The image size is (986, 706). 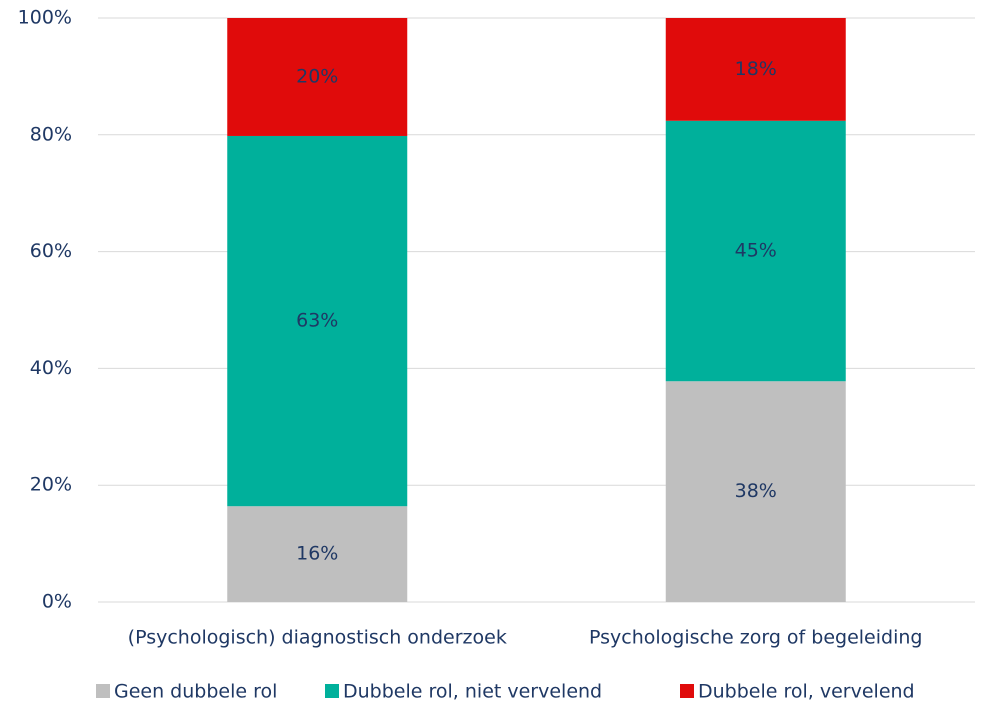 What do you see at coordinates (51, 485) in the screenshot?
I see `y-tick-label: 20%` at bounding box center [51, 485].